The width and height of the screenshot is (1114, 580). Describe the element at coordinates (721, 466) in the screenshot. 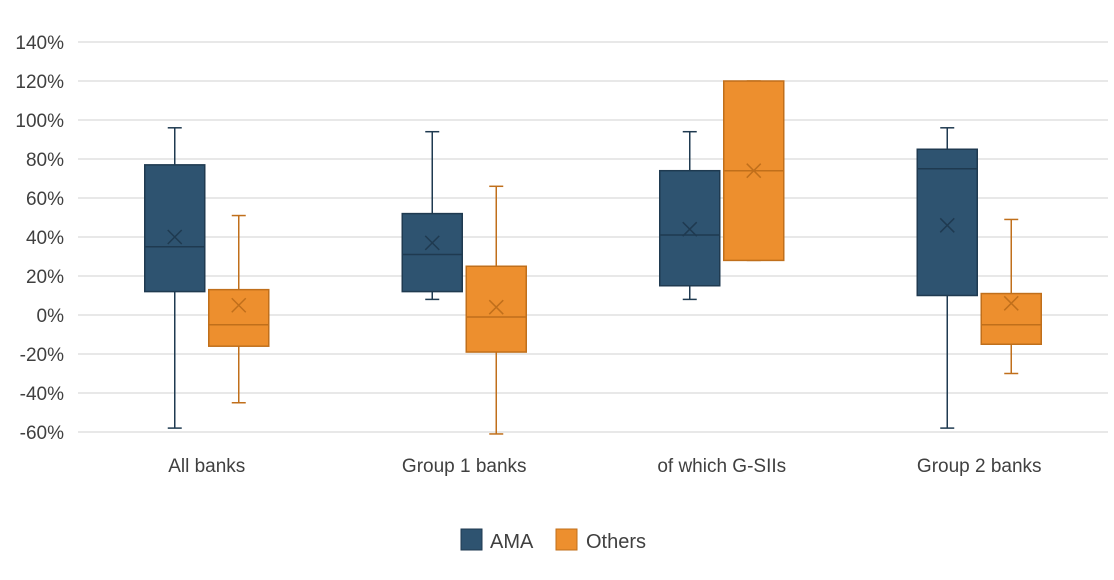

I see `category-label-of-which-g-siis: of which G-SIIs` at that location.